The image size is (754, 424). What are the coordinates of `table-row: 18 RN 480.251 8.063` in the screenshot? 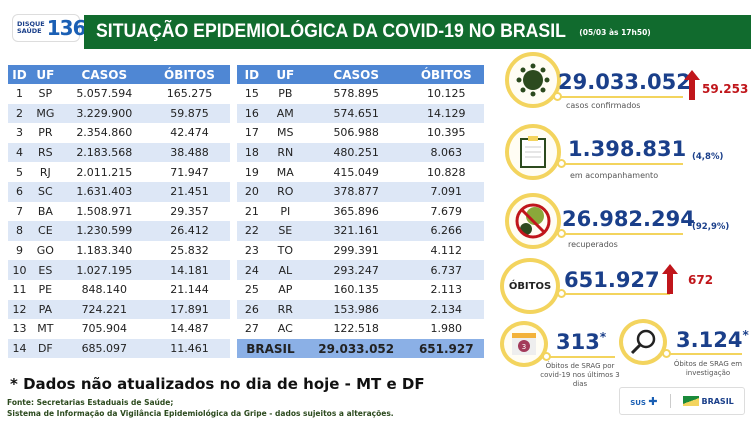 It's located at (360, 152).